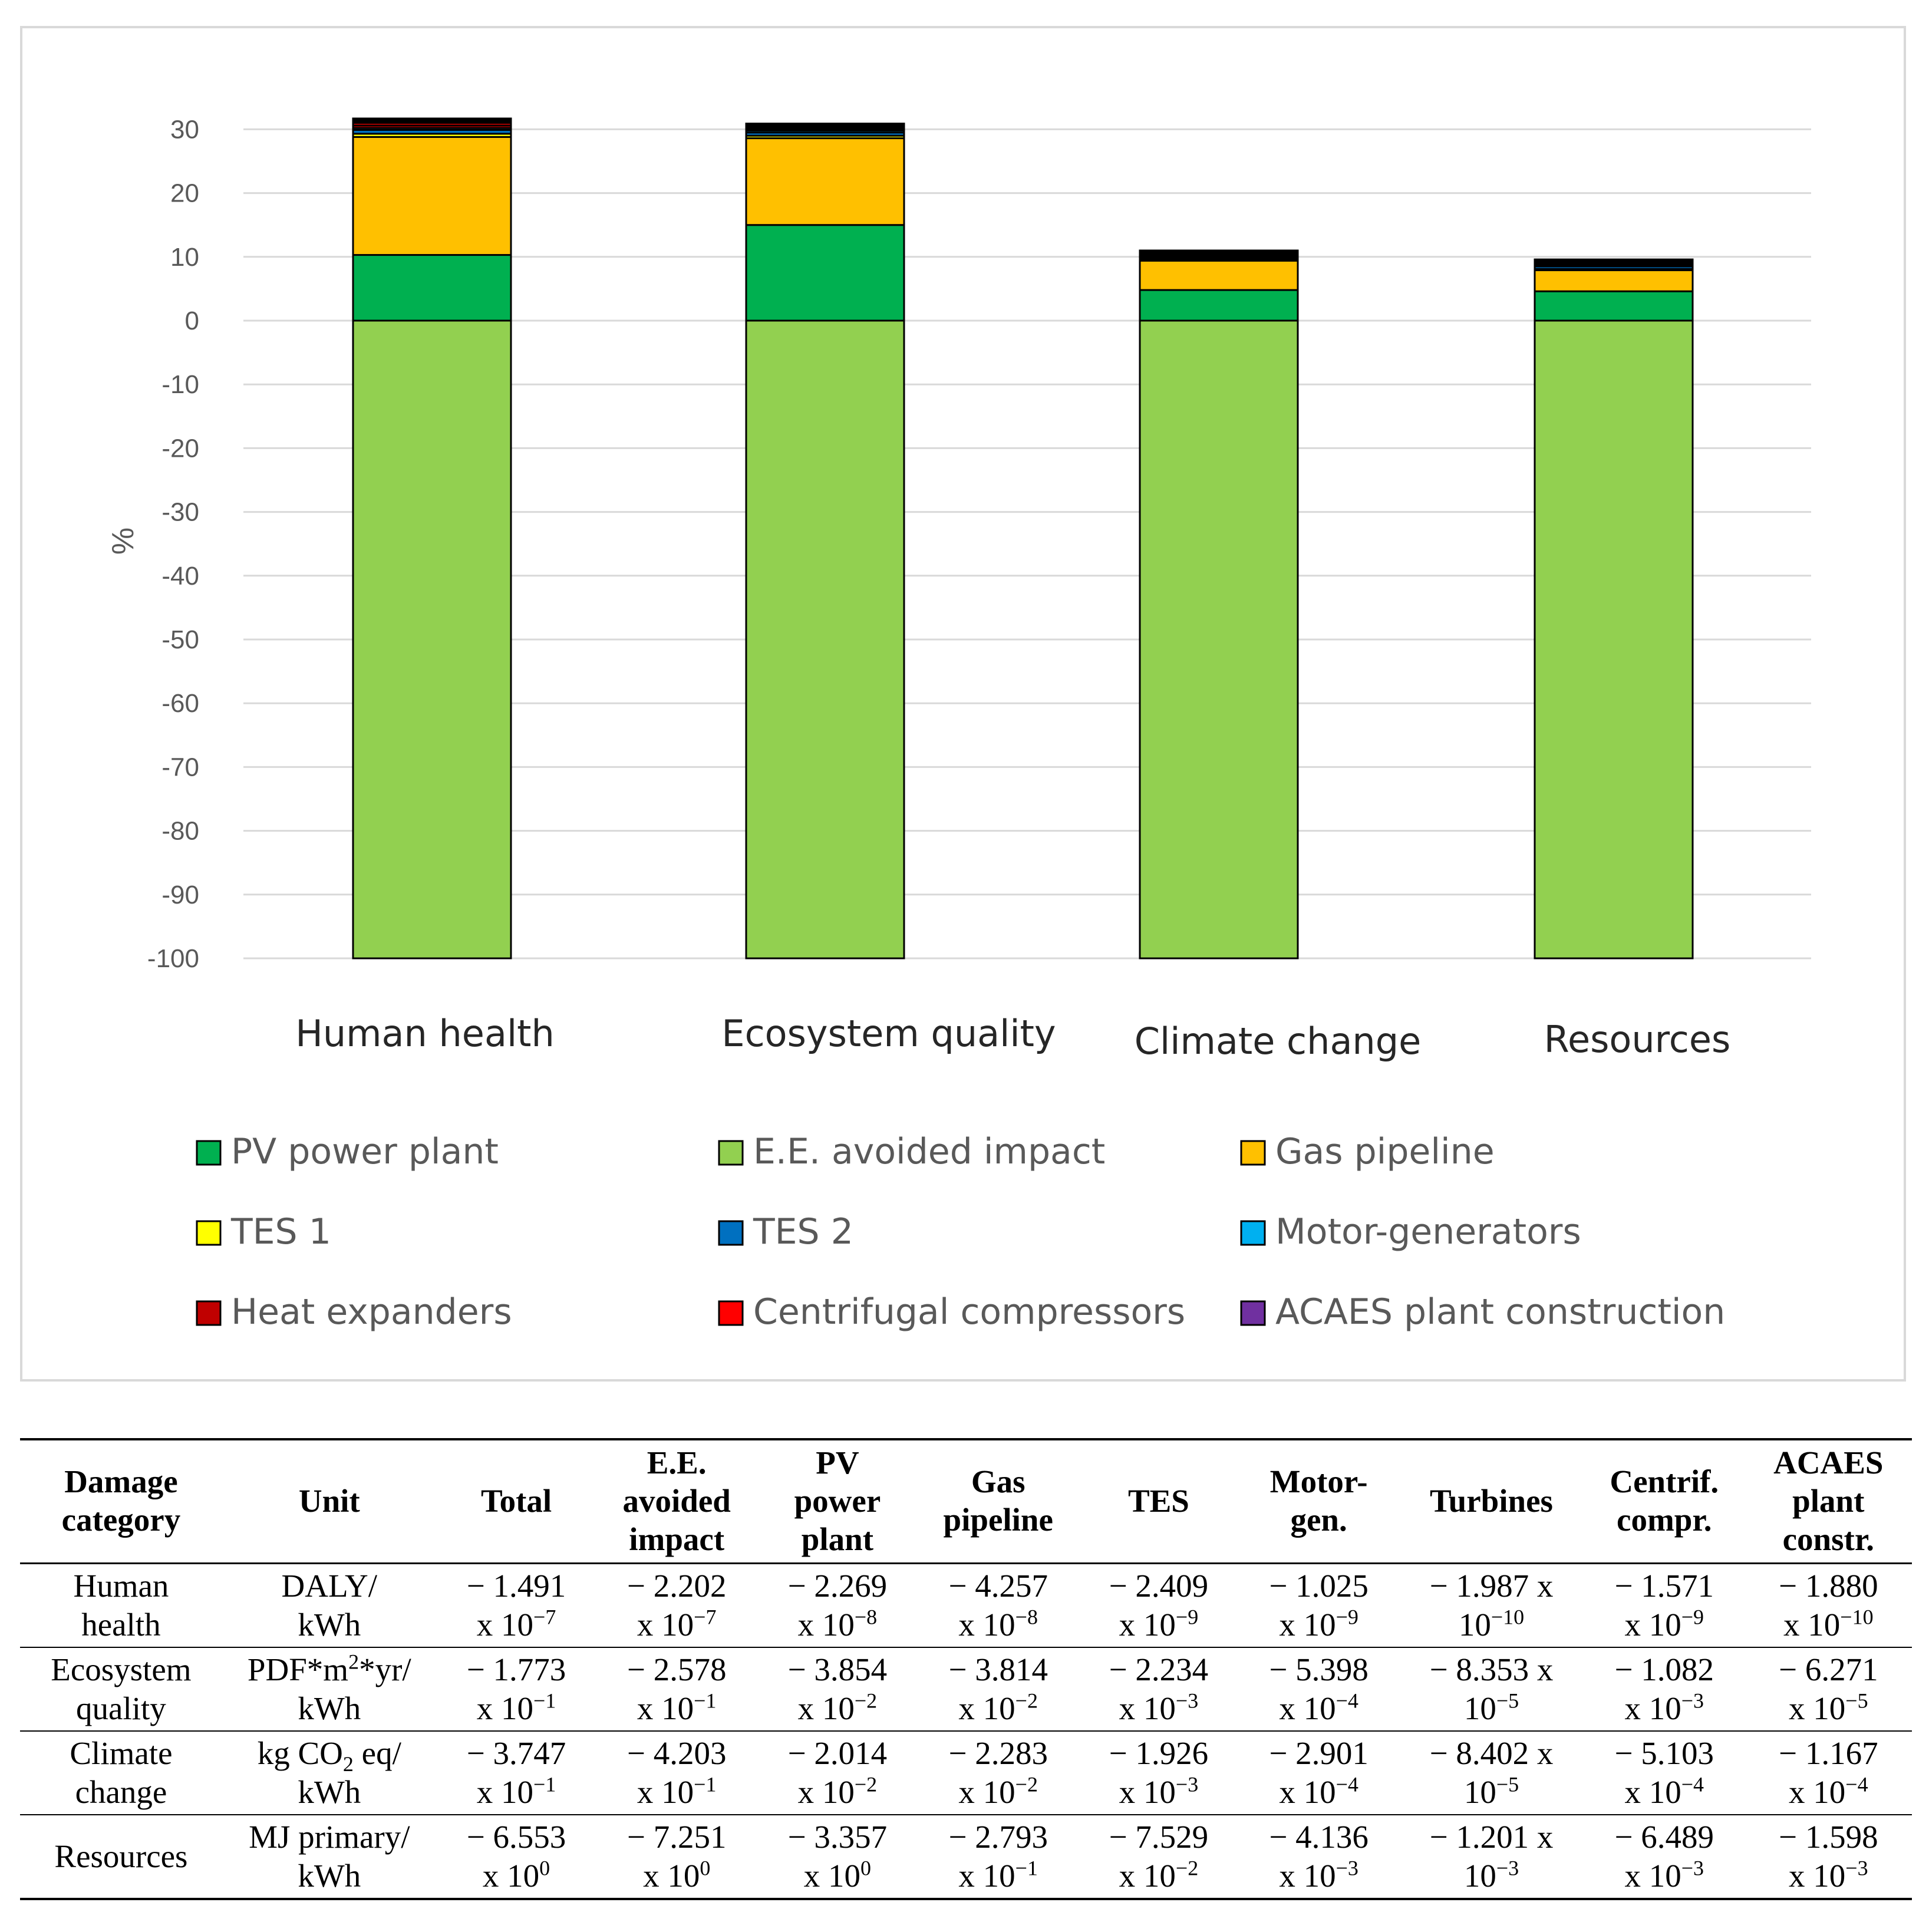  What do you see at coordinates (838, 1501) in the screenshot?
I see `column-header: PV power plant` at bounding box center [838, 1501].